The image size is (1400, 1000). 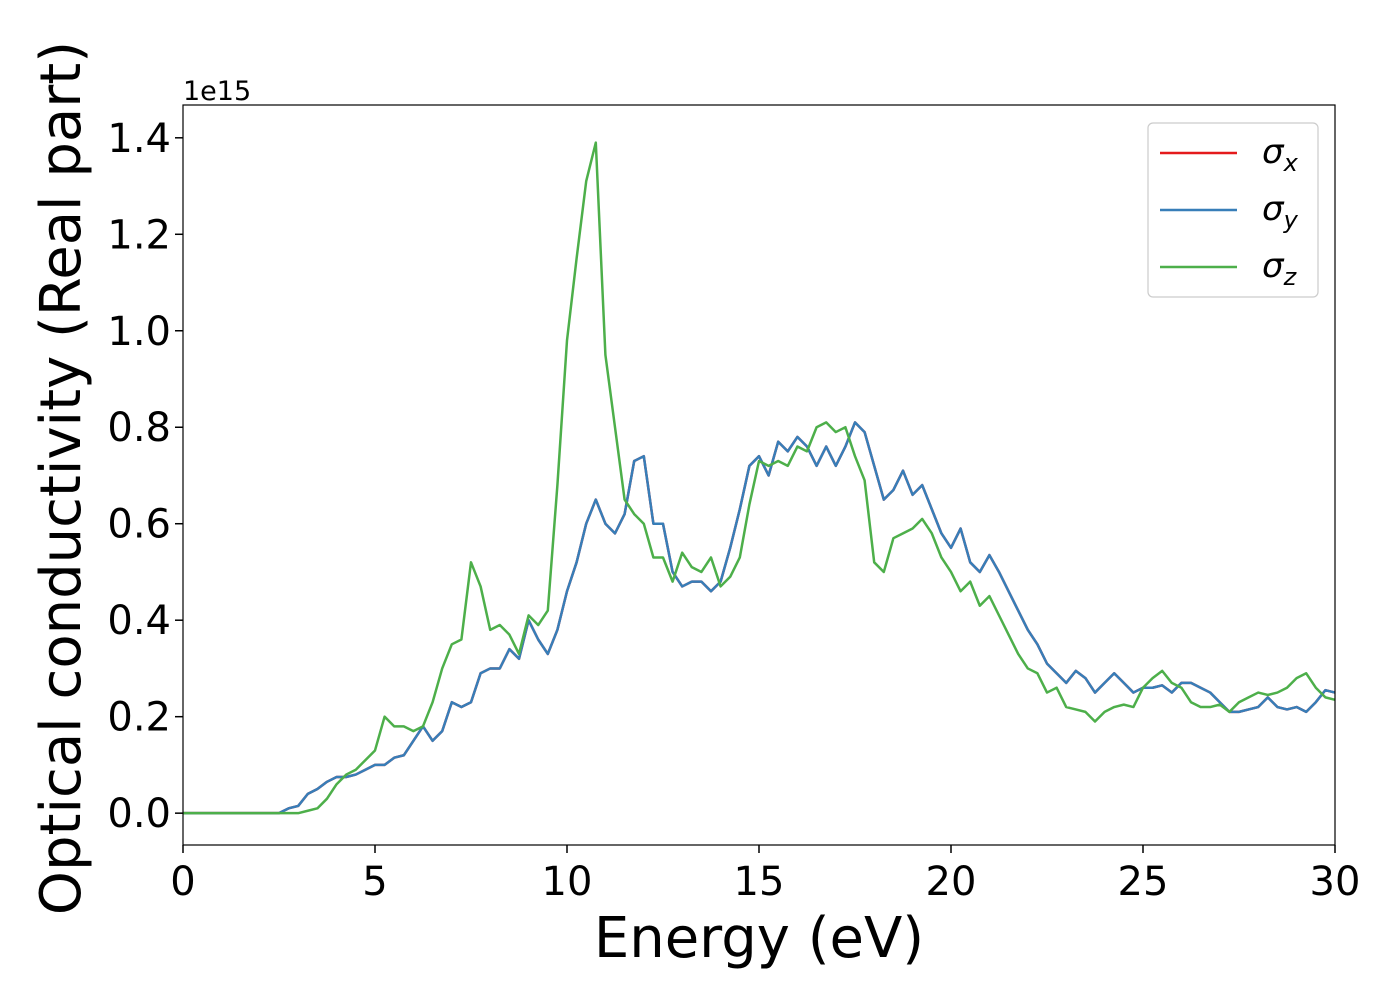 What do you see at coordinates (182, 882) in the screenshot?
I see `x-tick-label: 0` at bounding box center [182, 882].